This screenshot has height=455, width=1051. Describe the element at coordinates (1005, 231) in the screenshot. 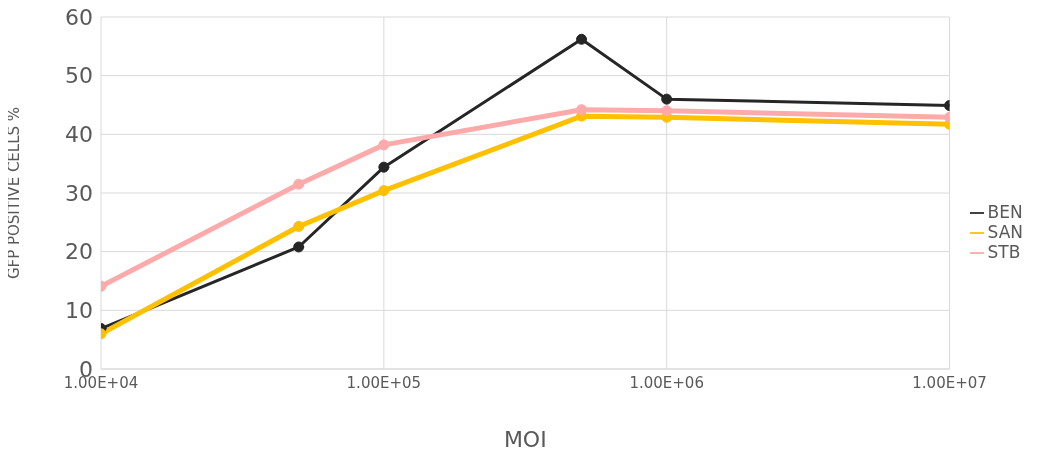

I see `legend-label: SAN` at that location.